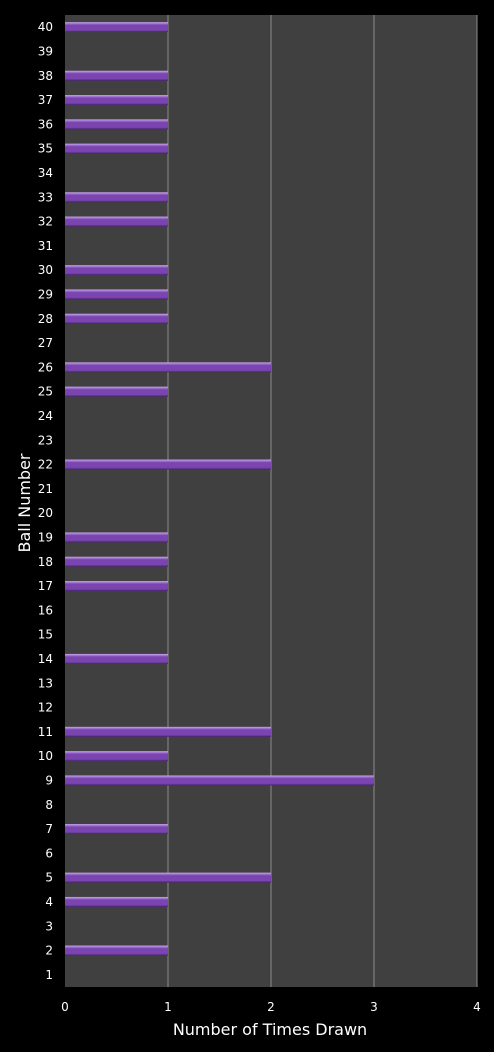  I want to click on y-tick-label-22: 22, so click(45, 465).